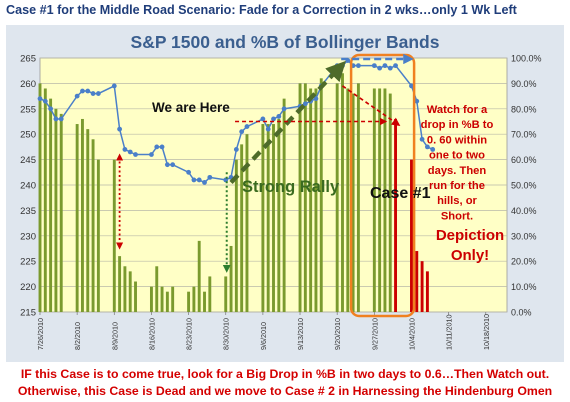 Image resolution: width=570 pixels, height=402 pixels. What do you see at coordinates (28, 262) in the screenshot?
I see `y-tick-label: 225` at bounding box center [28, 262].